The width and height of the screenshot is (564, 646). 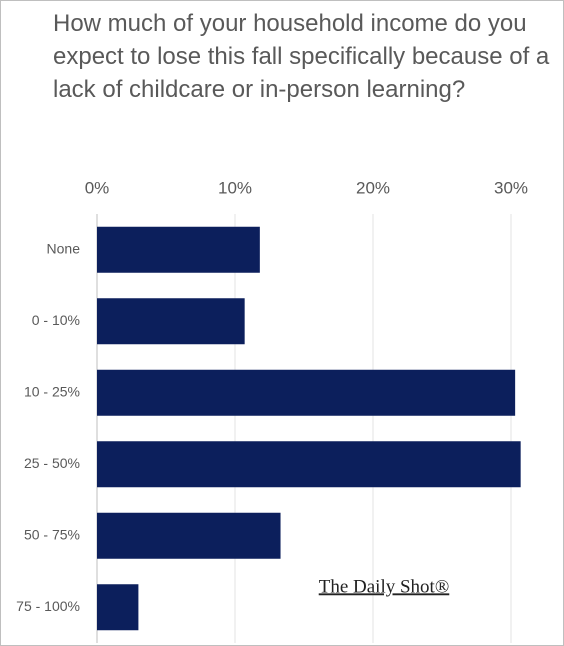 I want to click on y-tick-label: None, so click(x=64, y=248).